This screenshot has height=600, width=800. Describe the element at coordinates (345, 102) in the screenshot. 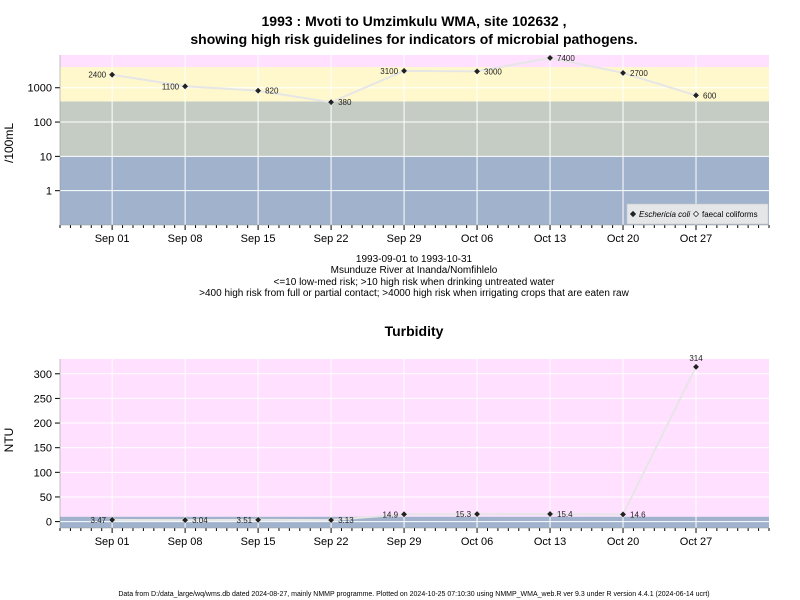

I see `chart1-data-label: 380` at that location.